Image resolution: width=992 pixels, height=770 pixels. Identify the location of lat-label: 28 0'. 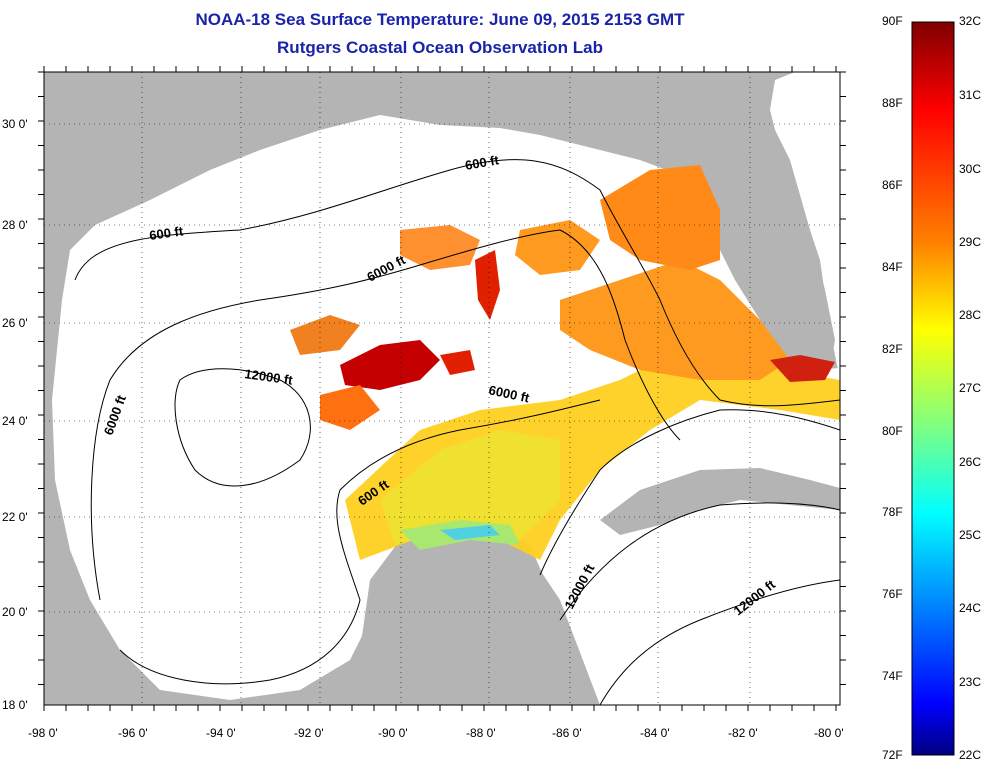
(15, 225).